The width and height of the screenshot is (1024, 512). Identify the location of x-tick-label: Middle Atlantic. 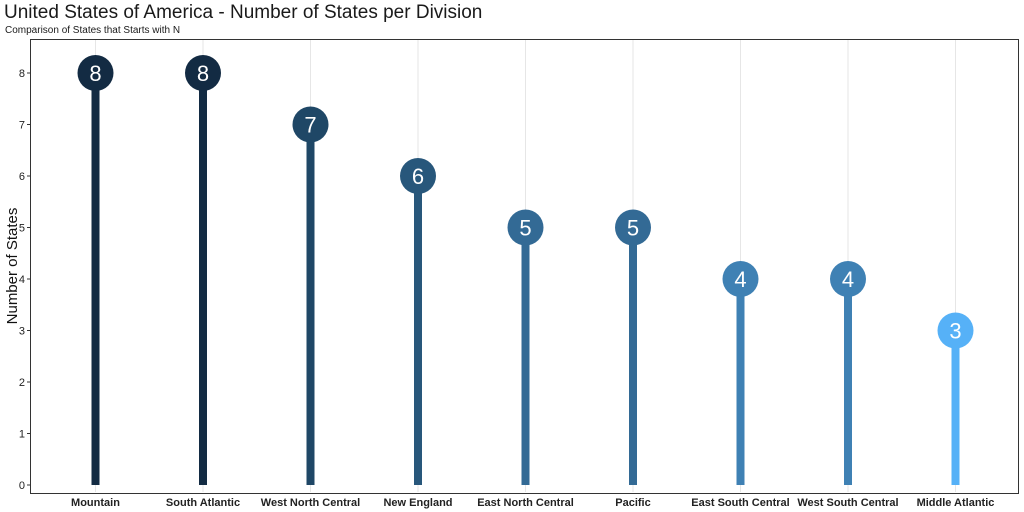
(956, 503).